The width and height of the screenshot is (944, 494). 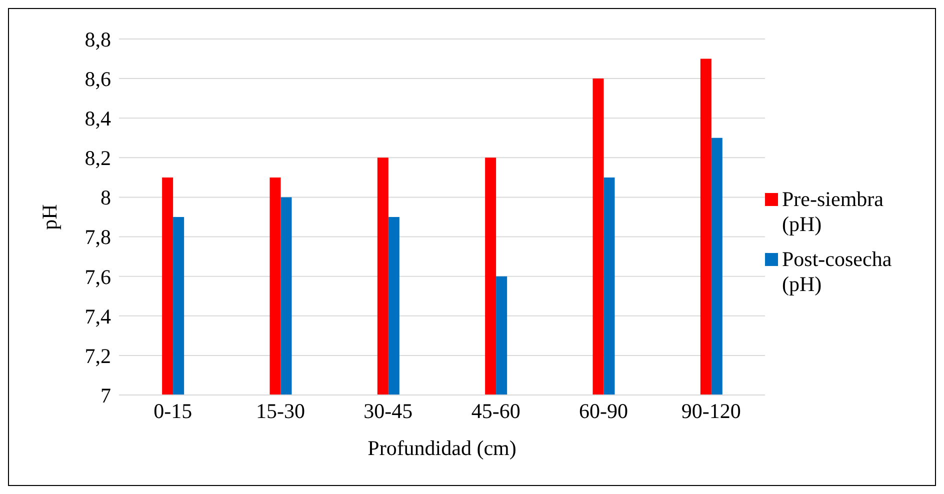 I want to click on y-tick-label: 7,4, so click(x=98, y=316).